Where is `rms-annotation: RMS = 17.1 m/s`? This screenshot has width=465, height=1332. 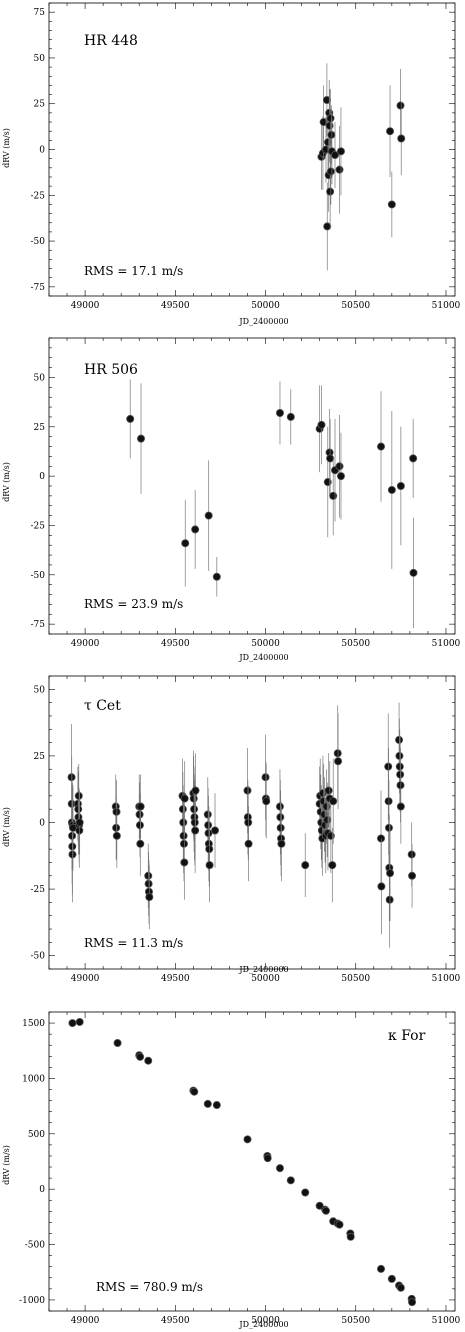 rms-annotation: RMS = 17.1 m/s is located at coordinates (133, 271).